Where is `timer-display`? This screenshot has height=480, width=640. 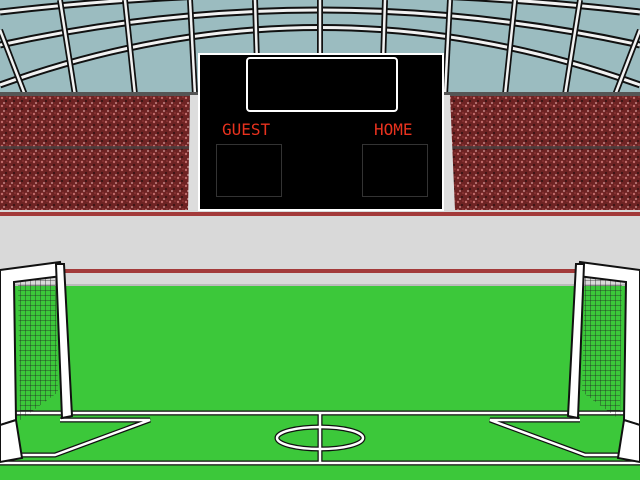 timer-display is located at coordinates (322, 84).